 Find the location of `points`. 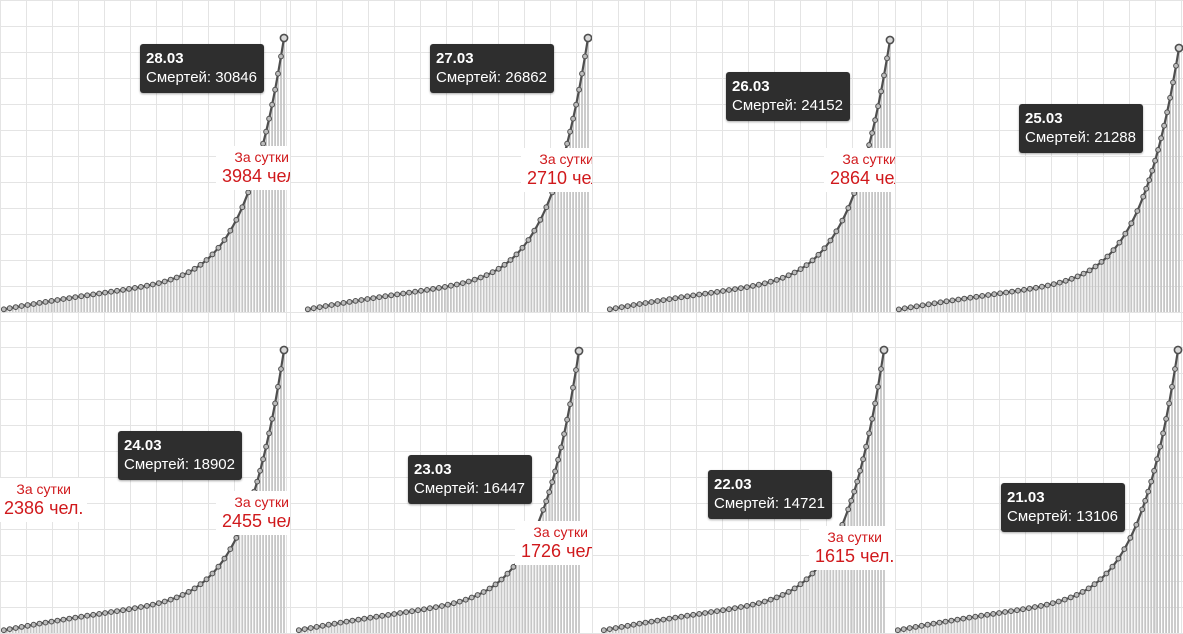

points is located at coordinates (144, 173).